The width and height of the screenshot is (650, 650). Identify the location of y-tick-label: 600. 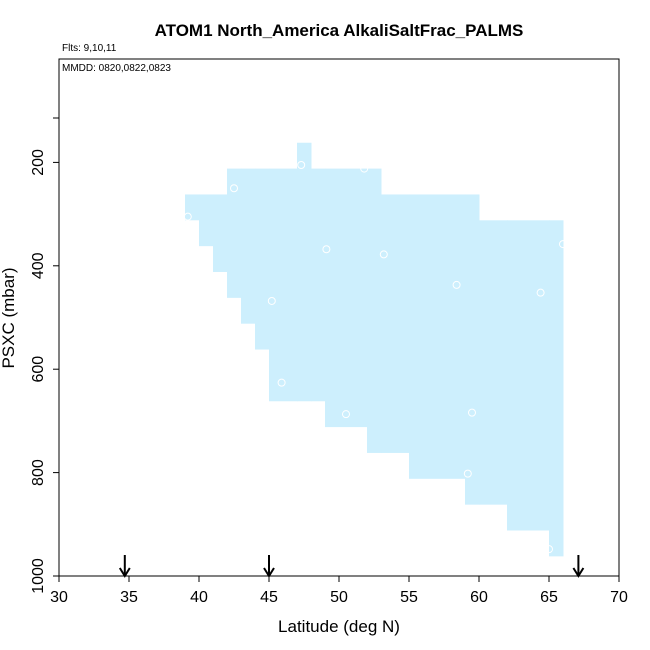
(38, 369).